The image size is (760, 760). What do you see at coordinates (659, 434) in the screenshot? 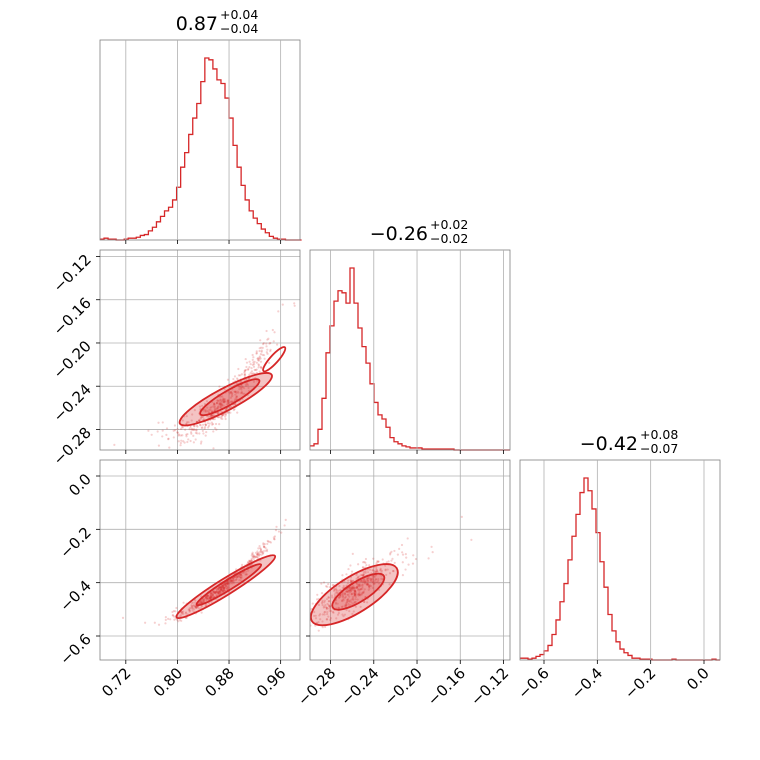
I see `param-title-plus-2: +0.08` at bounding box center [659, 434].